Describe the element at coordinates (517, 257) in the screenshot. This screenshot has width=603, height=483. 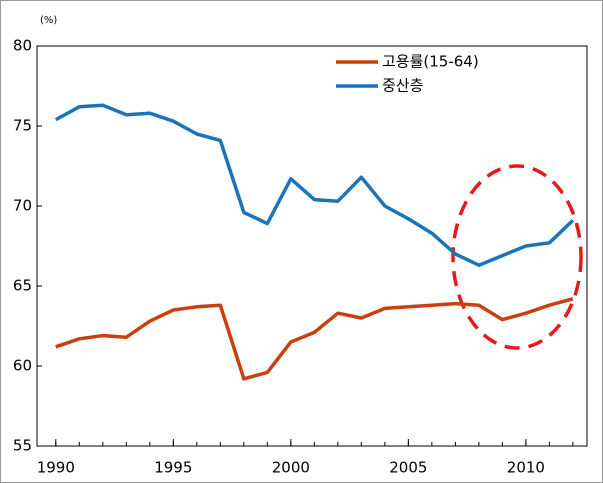
I see `highlight-ellipse` at that location.